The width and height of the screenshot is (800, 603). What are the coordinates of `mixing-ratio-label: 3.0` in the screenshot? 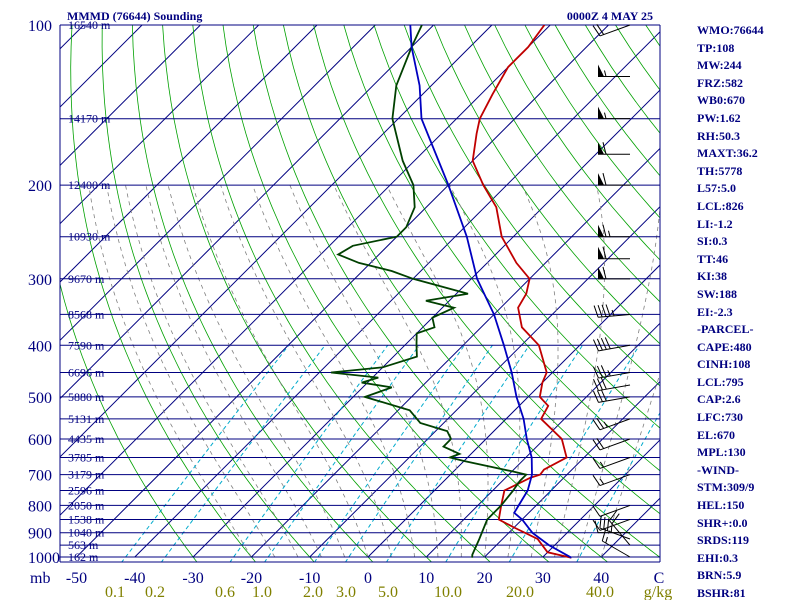 It's located at (346, 592).